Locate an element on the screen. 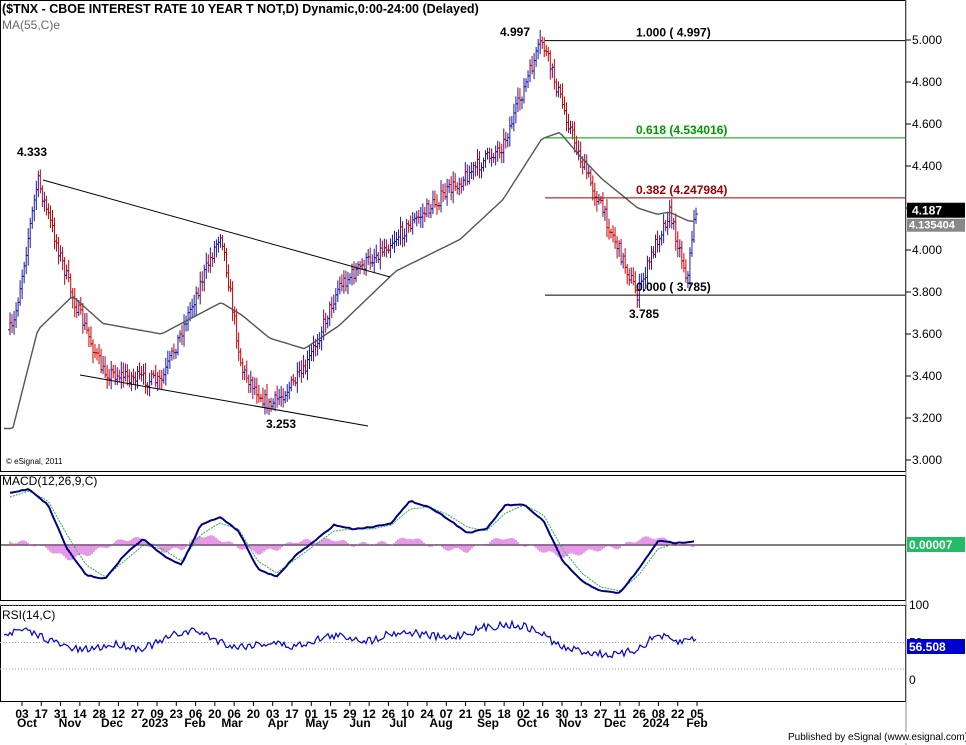 This screenshot has width=966, height=745. copyright-label: © eSignal, 2011 is located at coordinates (34, 461).